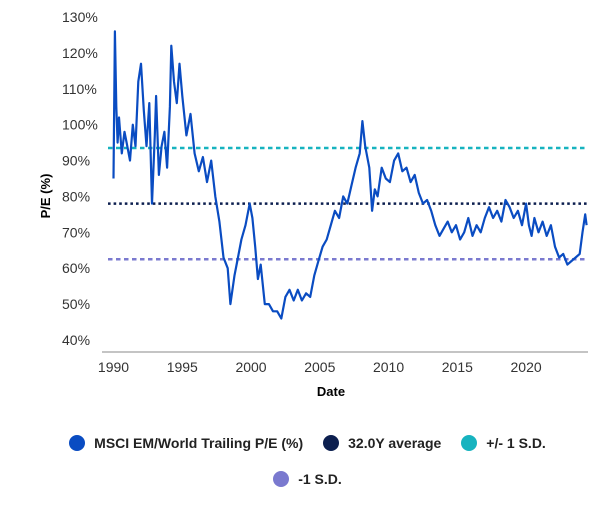 The width and height of the screenshot is (615, 505). Describe the element at coordinates (182, 367) in the screenshot. I see `x-tick-label: 1995` at that location.